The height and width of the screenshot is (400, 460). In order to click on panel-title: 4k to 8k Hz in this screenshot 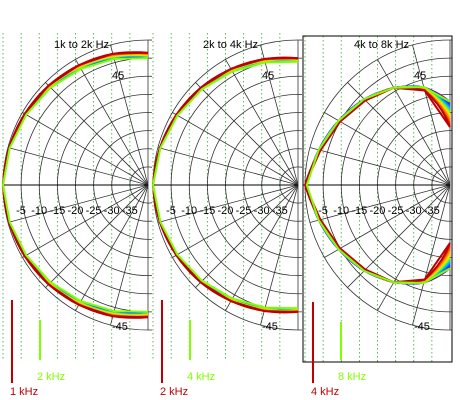, I will do `click(381, 45)`.